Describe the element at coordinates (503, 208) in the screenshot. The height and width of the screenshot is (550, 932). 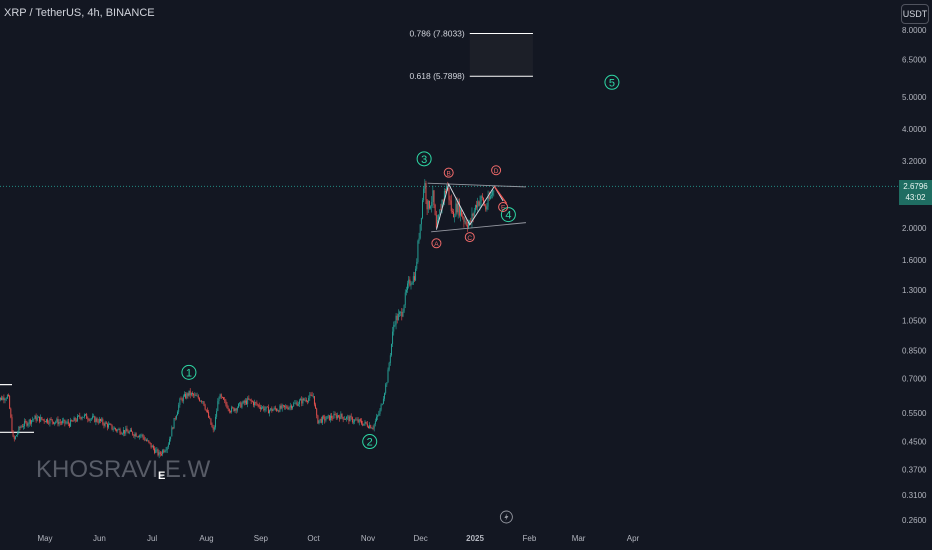
I see `wave-label-e: E` at that location.